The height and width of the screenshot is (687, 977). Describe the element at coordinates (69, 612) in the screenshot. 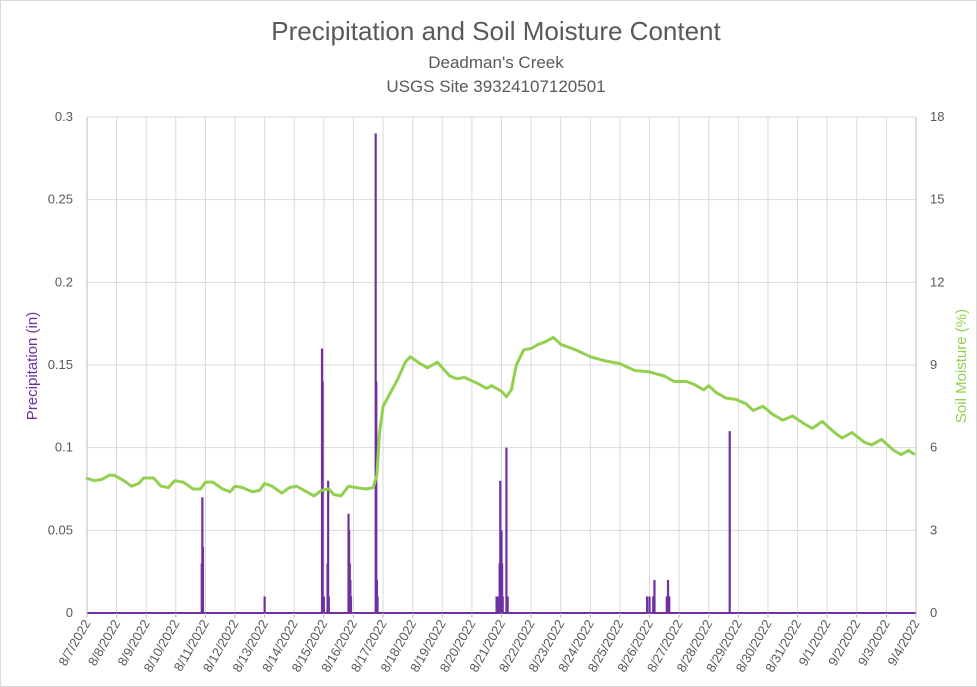

I see `y-left-tick-label: 0` at that location.